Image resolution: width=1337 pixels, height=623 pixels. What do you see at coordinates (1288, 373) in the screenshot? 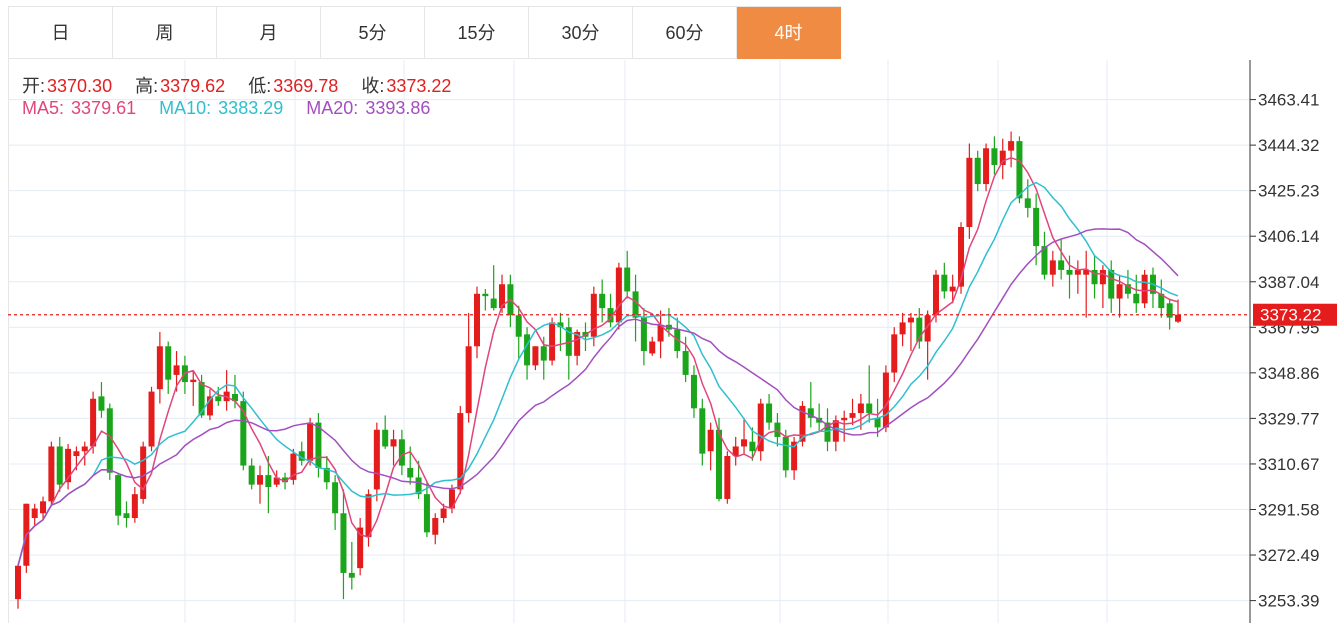
I see `ytick-label: 3348.86` at bounding box center [1288, 373].